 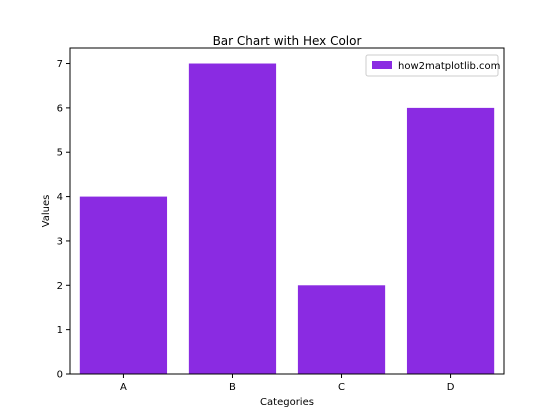 What do you see at coordinates (287, 41) in the screenshot?
I see `chart-title: Bar Chart with Hex Color` at bounding box center [287, 41].